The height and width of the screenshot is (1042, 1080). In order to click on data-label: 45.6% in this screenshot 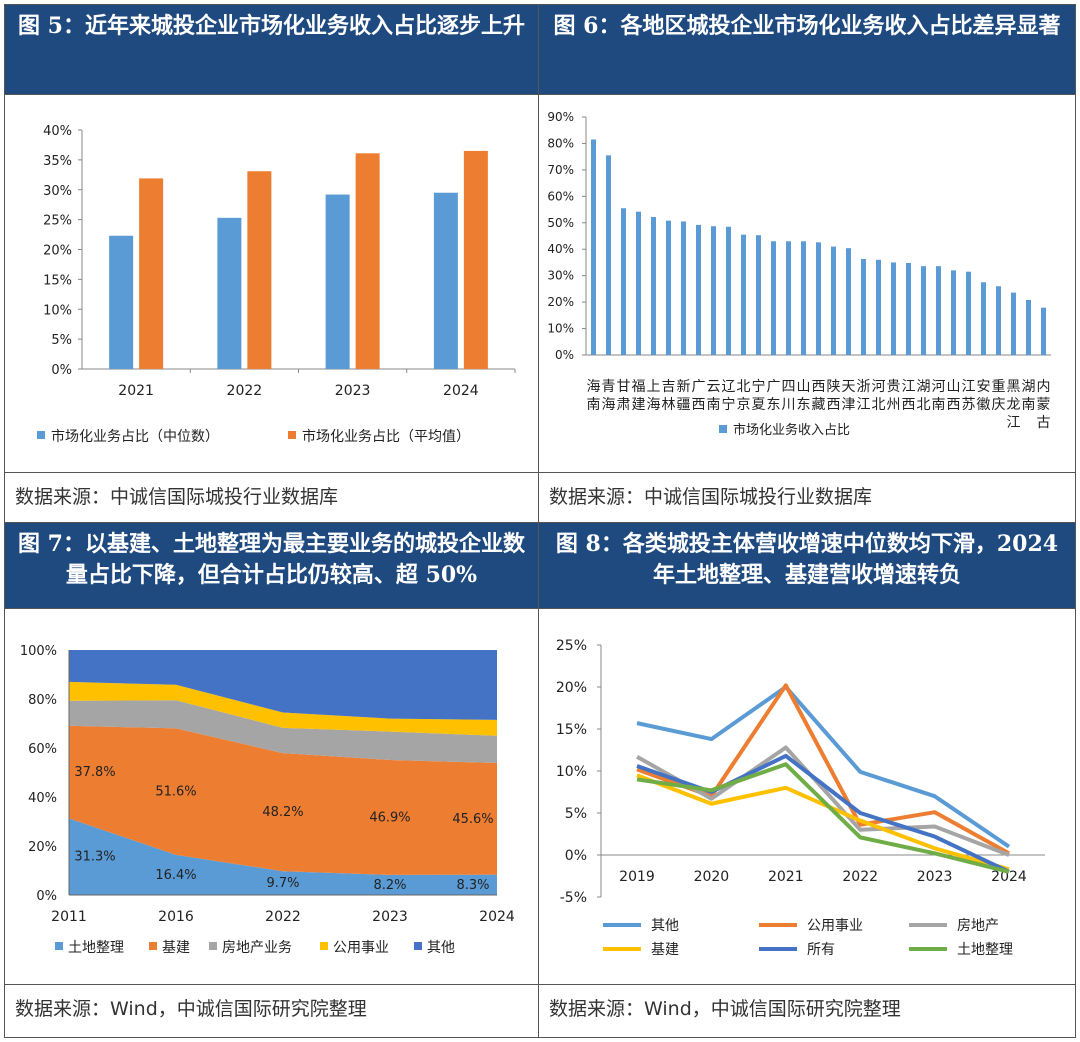, I will do `click(472, 819)`.